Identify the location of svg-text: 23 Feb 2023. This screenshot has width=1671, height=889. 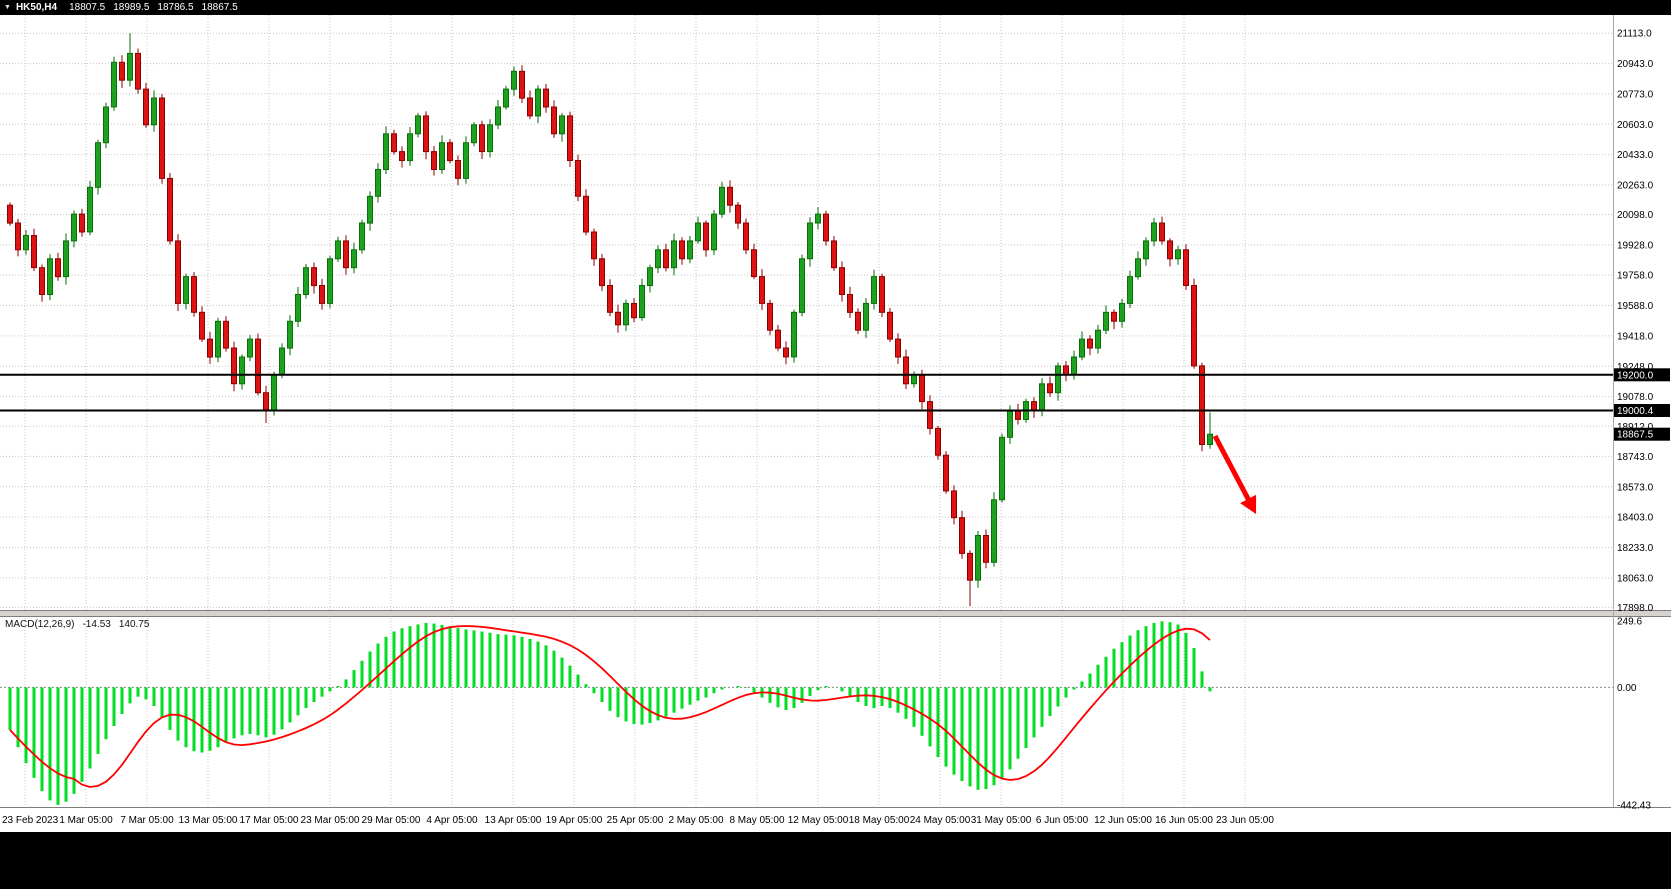
(30, 820).